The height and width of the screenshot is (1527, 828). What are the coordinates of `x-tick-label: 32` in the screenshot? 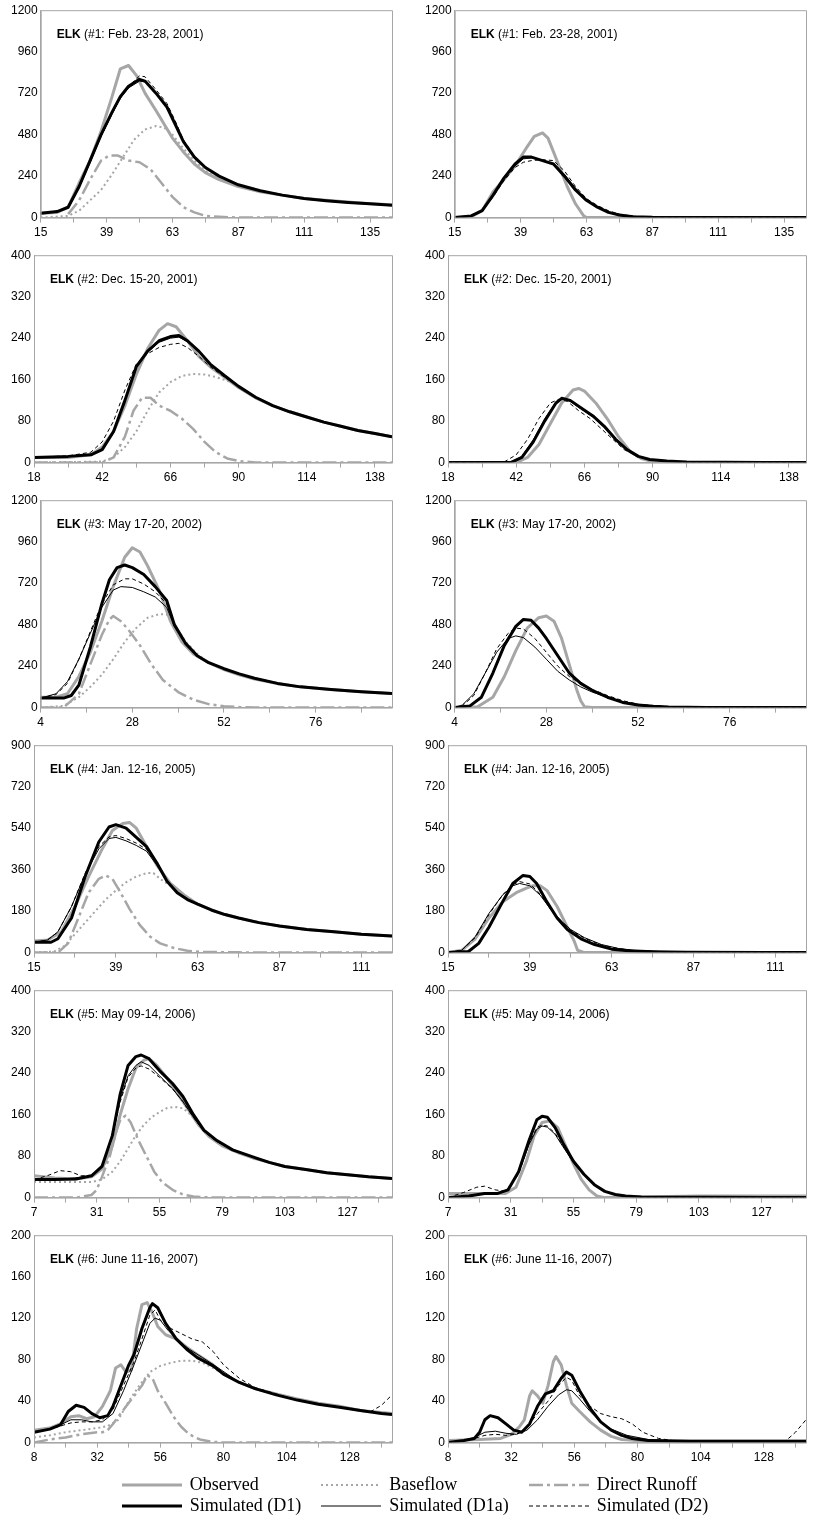 It's located at (97, 1457).